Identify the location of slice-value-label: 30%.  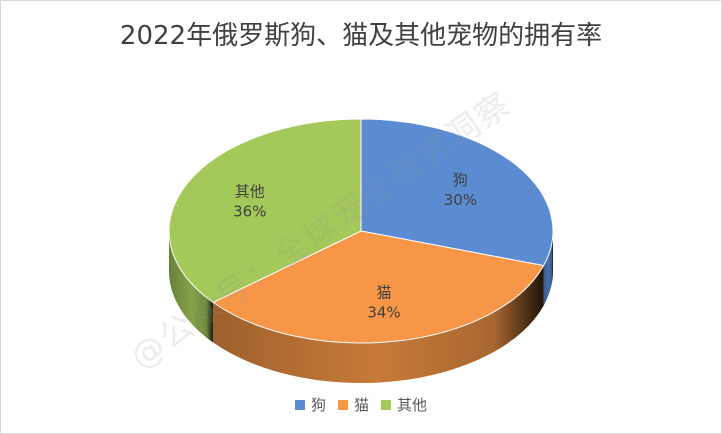
(460, 200).